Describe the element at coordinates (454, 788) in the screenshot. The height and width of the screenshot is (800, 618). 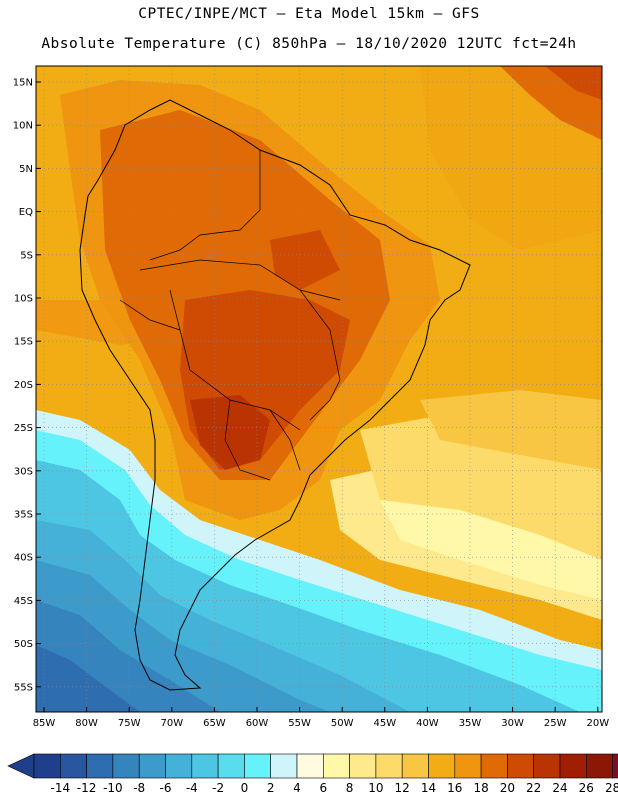
I see `colorbar-label: 16` at that location.